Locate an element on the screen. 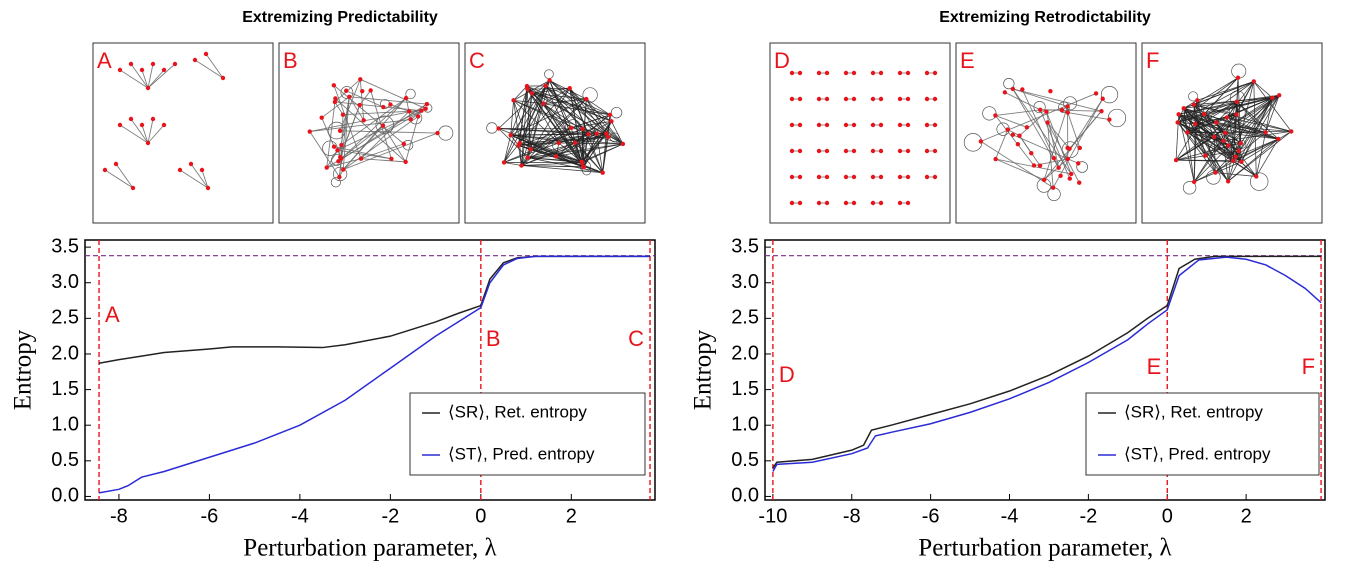 The image size is (1348, 570). y-tick-label: 2.0 is located at coordinates (745, 353).